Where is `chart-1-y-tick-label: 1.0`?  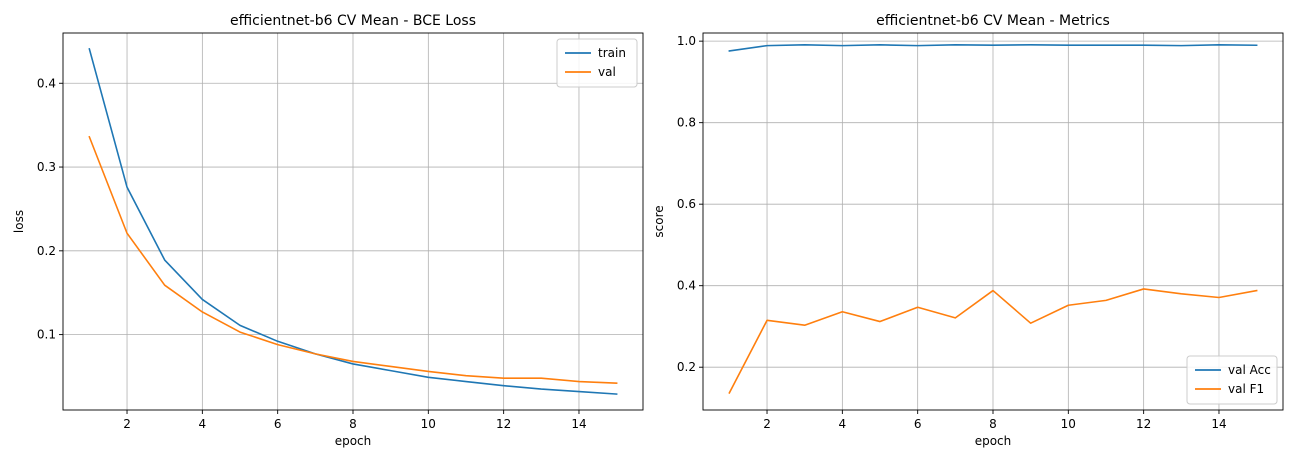
chart-1-y-tick-label: 1.0 is located at coordinates (686, 41).